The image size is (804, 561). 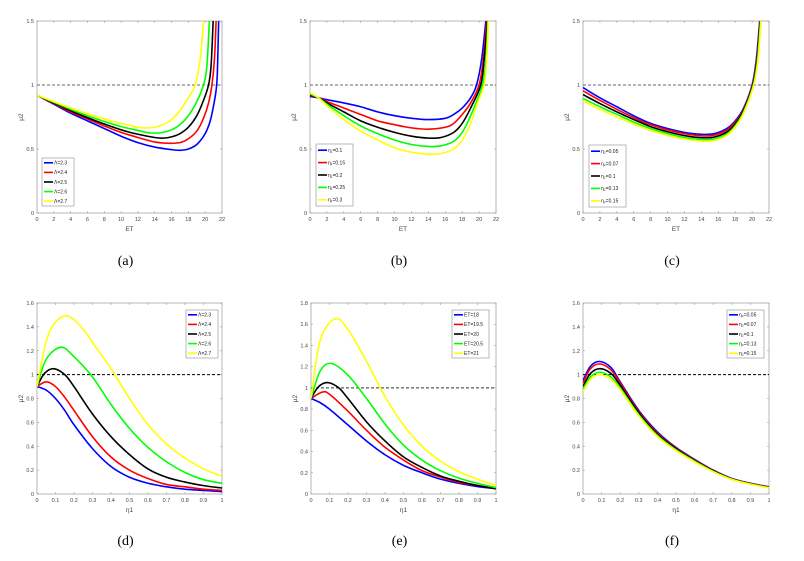 I want to click on x-tick-label: 2, so click(x=599, y=220).